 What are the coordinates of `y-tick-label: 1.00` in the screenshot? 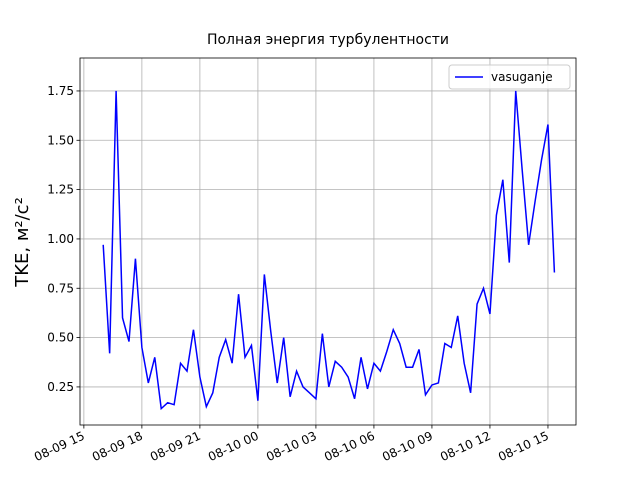 It's located at (60, 239).